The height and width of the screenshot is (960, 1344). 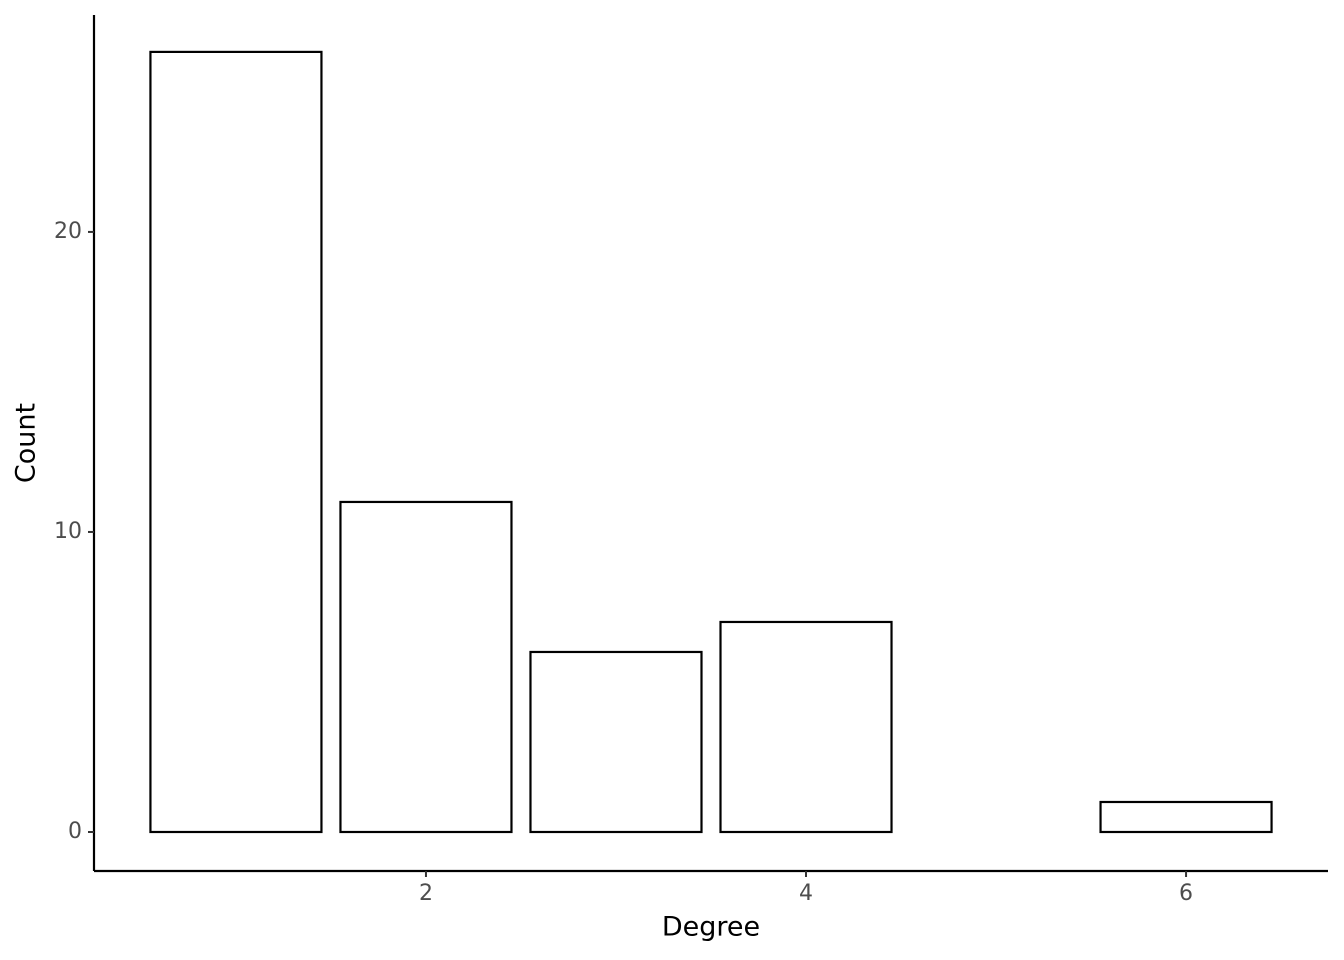 I want to click on x-axis-title: Degree, so click(x=711, y=927).